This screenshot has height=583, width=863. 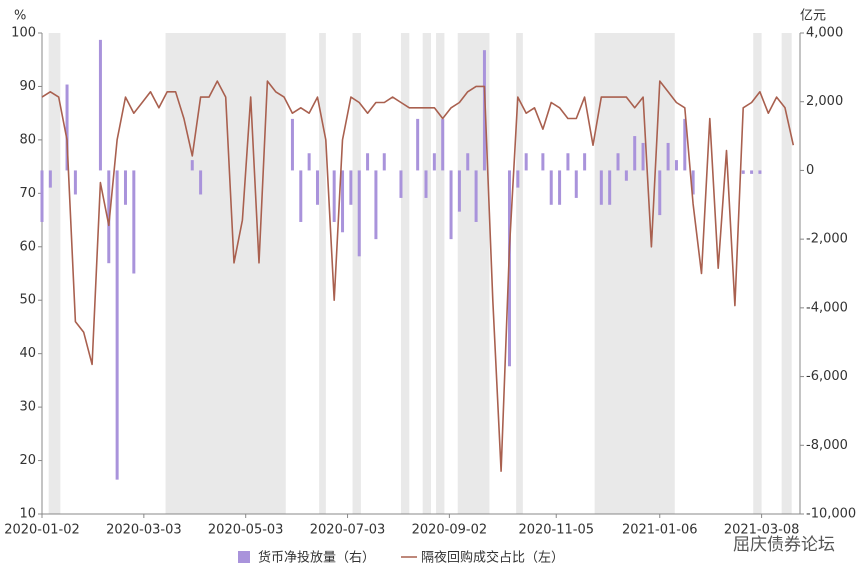 What do you see at coordinates (246, 530) in the screenshot?
I see `x-tick-label: 2020-05-03` at bounding box center [246, 530].